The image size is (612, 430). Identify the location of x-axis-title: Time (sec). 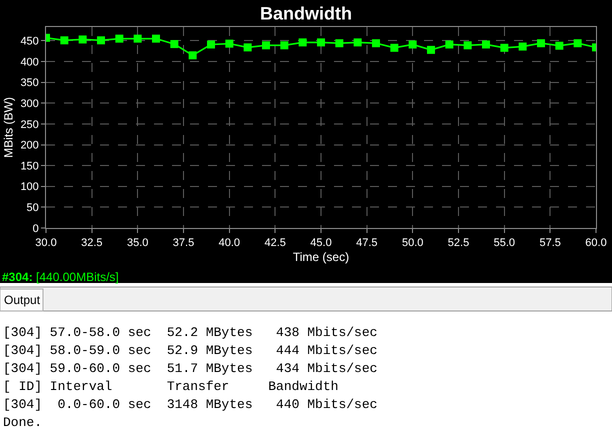
(321, 257).